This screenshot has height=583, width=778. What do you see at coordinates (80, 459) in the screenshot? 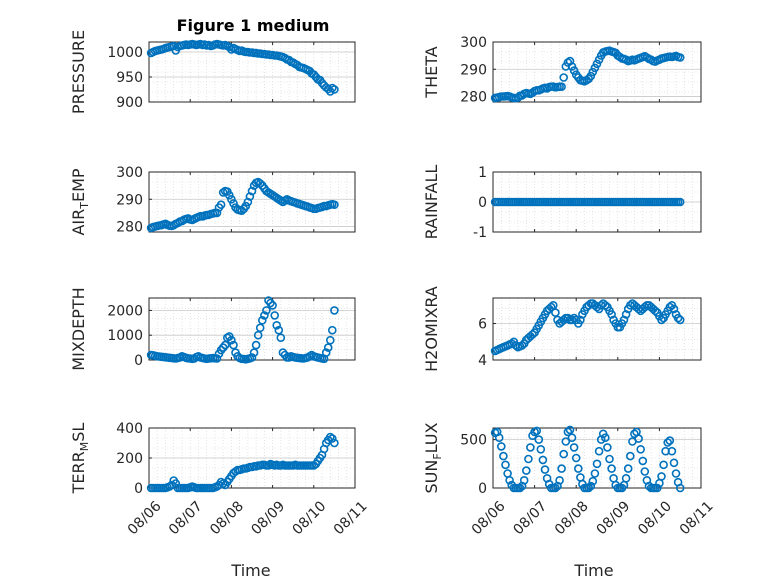
I see `y-axis-label: TERRMSL` at bounding box center [80, 459].